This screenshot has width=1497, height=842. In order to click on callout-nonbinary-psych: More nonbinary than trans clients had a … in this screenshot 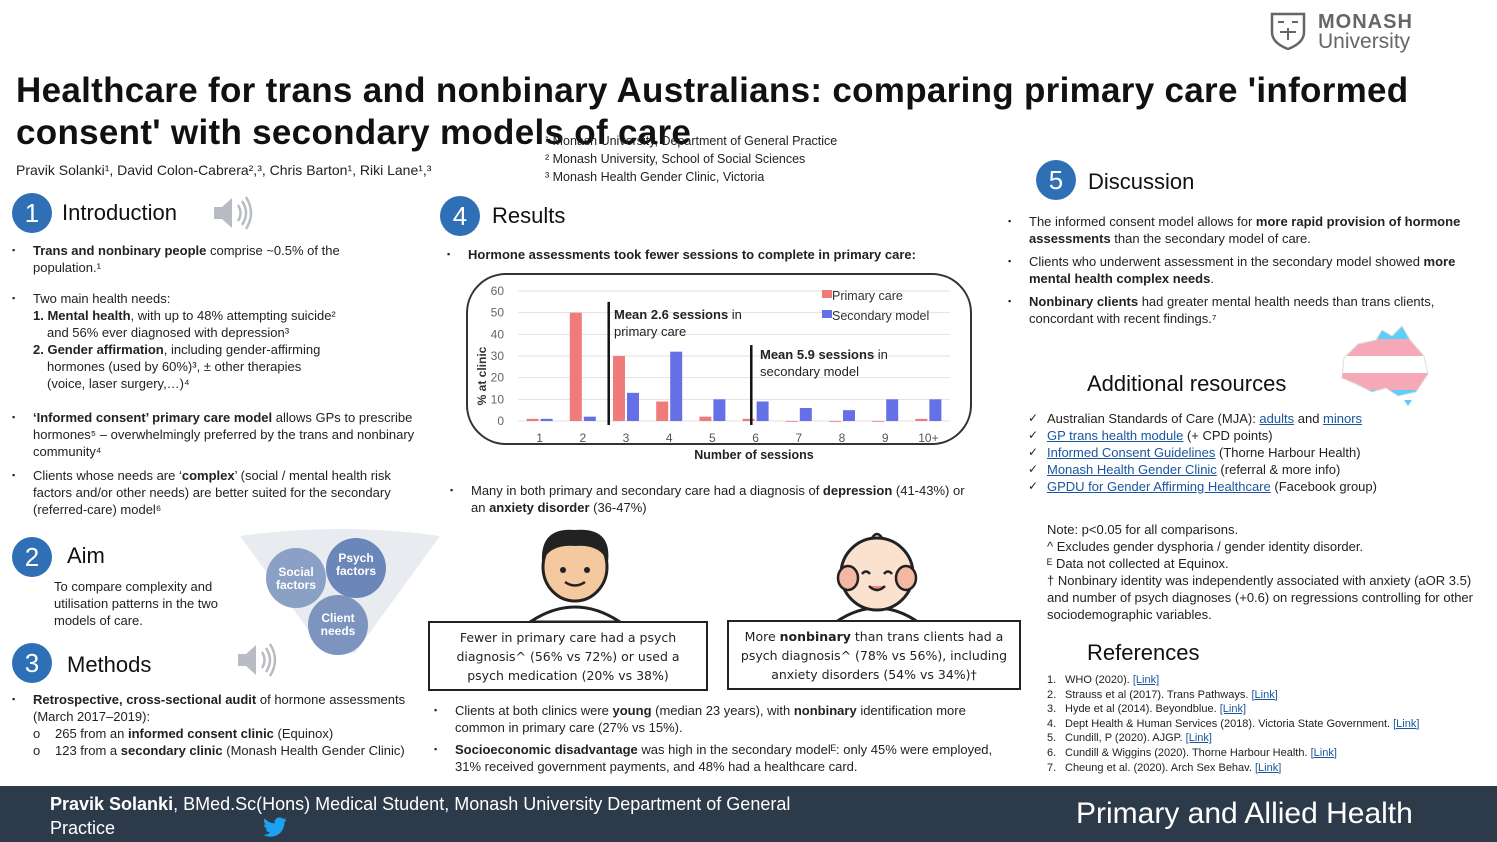, I will do `click(874, 655)`.